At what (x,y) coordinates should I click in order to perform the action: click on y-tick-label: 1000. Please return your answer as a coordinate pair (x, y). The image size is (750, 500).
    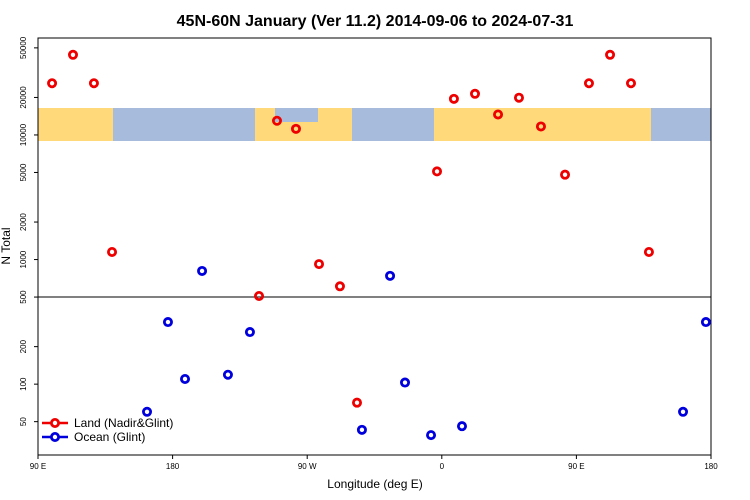
    Looking at the image, I should click on (23, 259).